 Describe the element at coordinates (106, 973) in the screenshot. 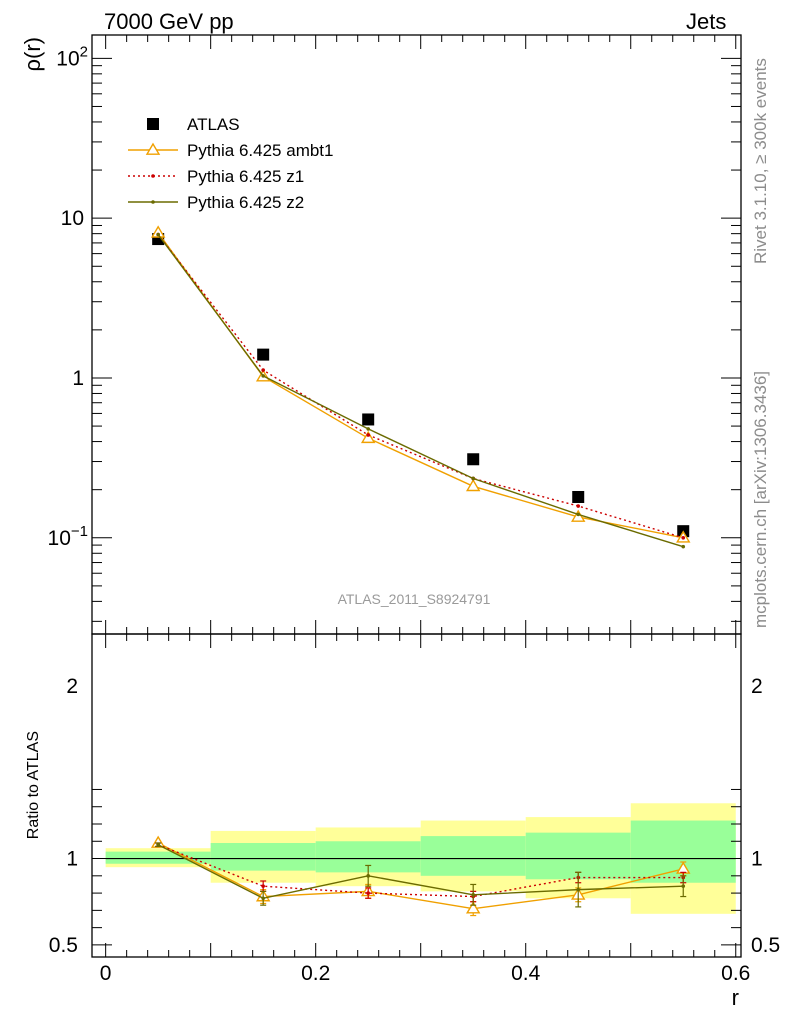

I see `x-tick-label: 0` at that location.